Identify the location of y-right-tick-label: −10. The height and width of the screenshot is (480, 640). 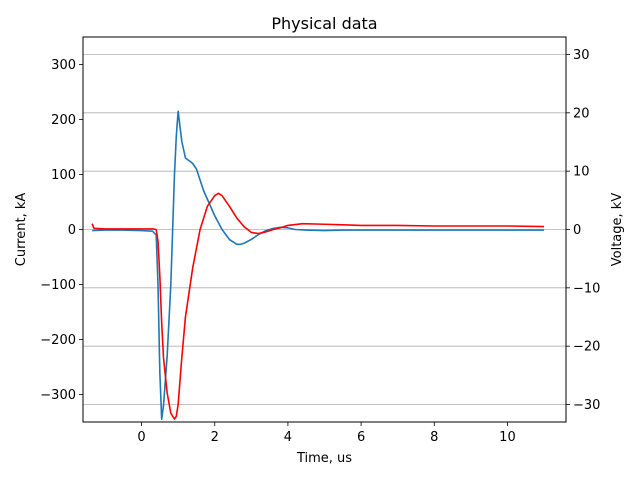
(586, 288).